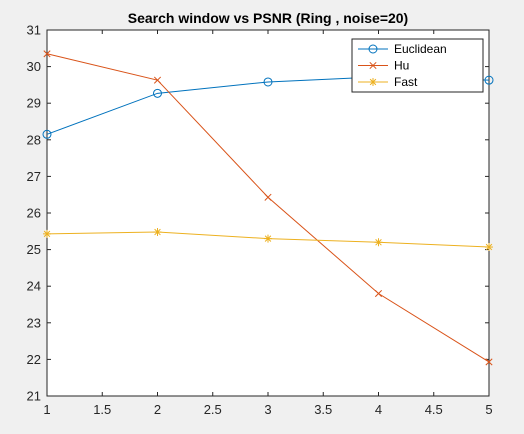  I want to click on chart-title: Search window vs PSNR (Ring , noise=20), so click(268, 18).